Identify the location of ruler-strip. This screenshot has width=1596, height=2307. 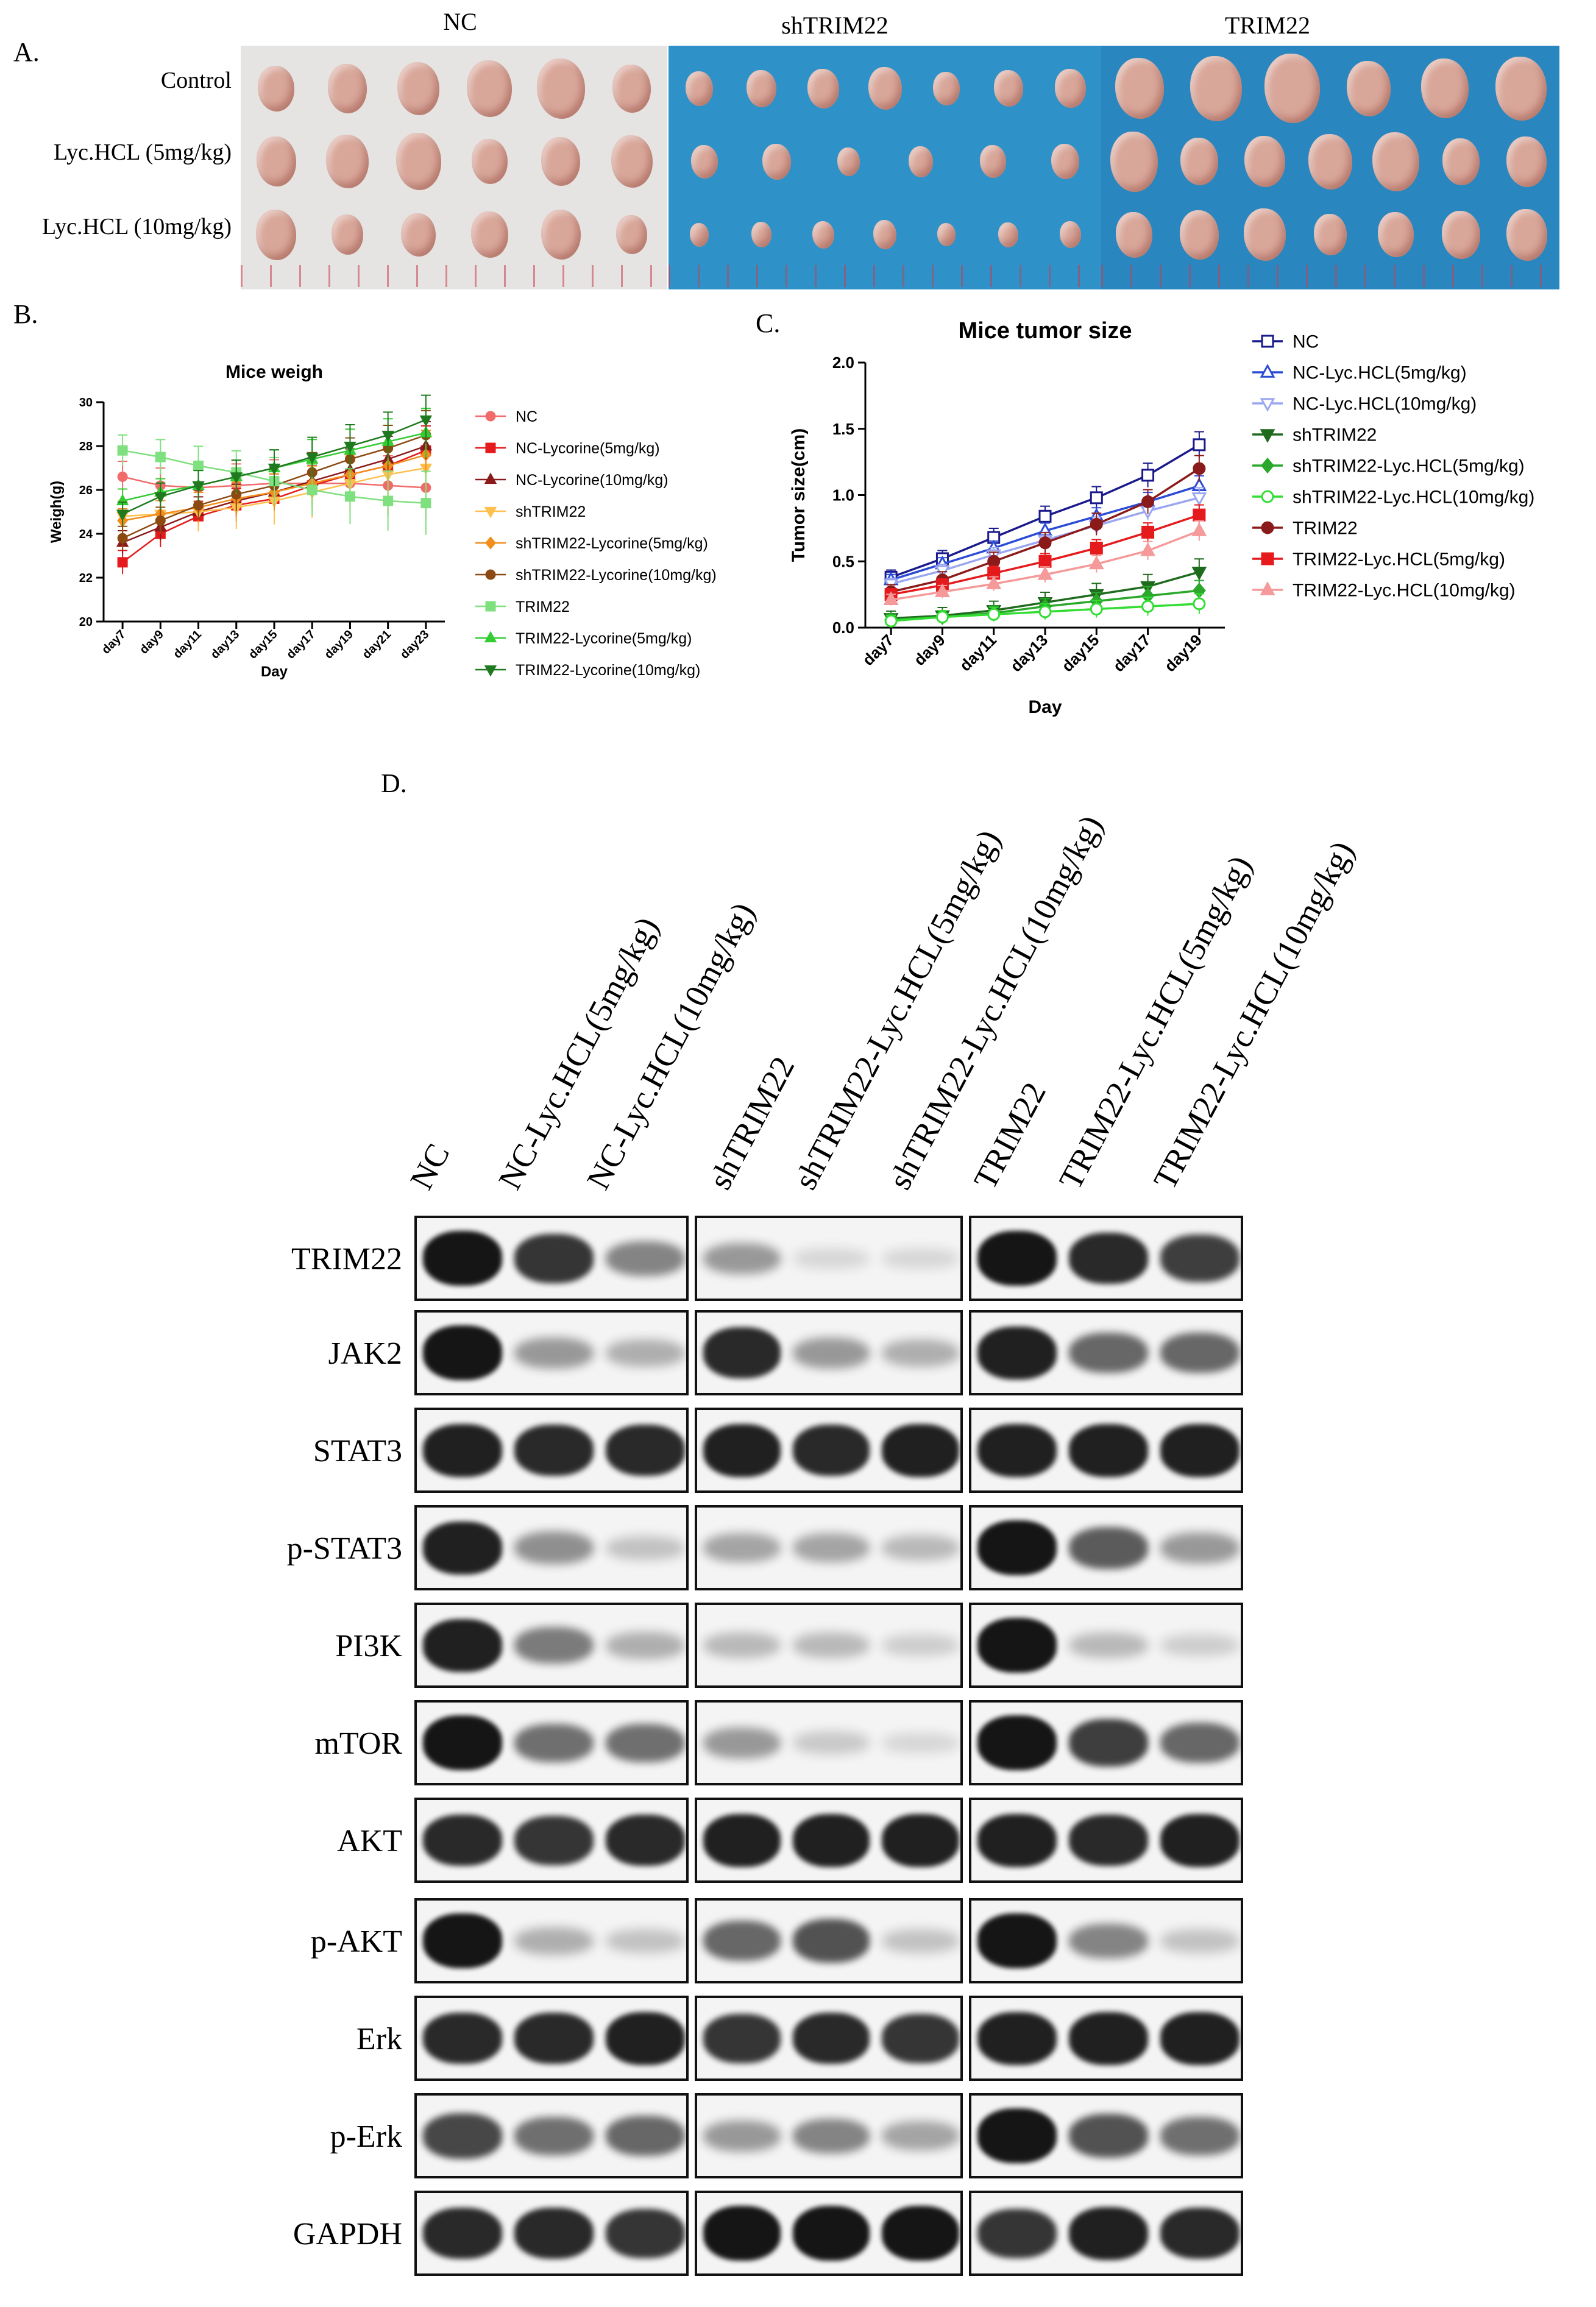
(1330, 276).